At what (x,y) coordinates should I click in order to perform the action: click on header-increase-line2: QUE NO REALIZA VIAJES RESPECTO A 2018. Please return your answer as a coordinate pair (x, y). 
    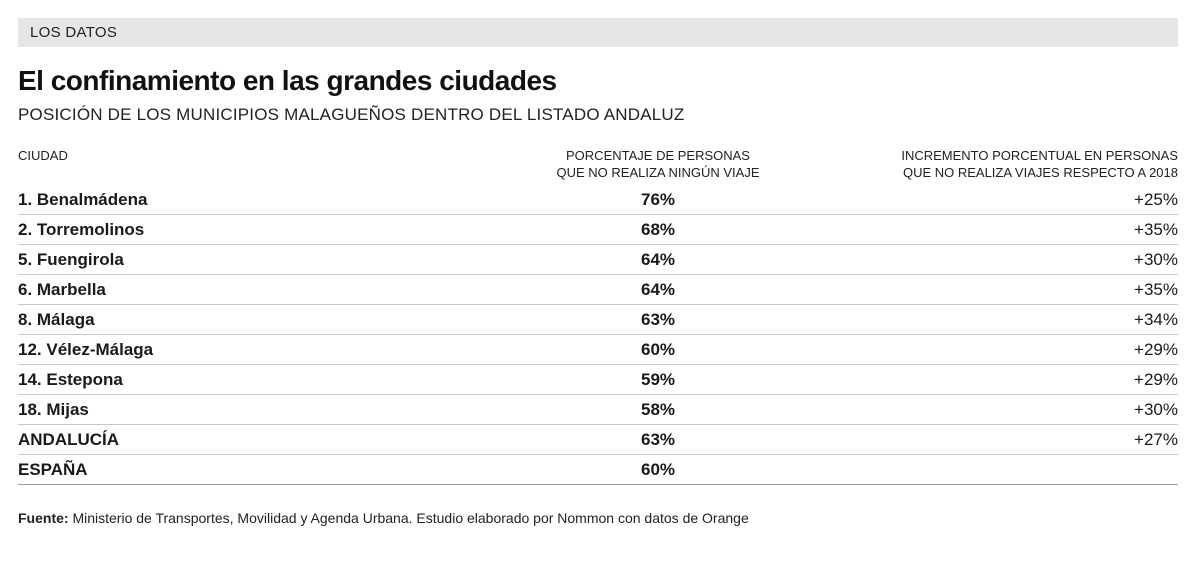
    Looking at the image, I should click on (1040, 172).